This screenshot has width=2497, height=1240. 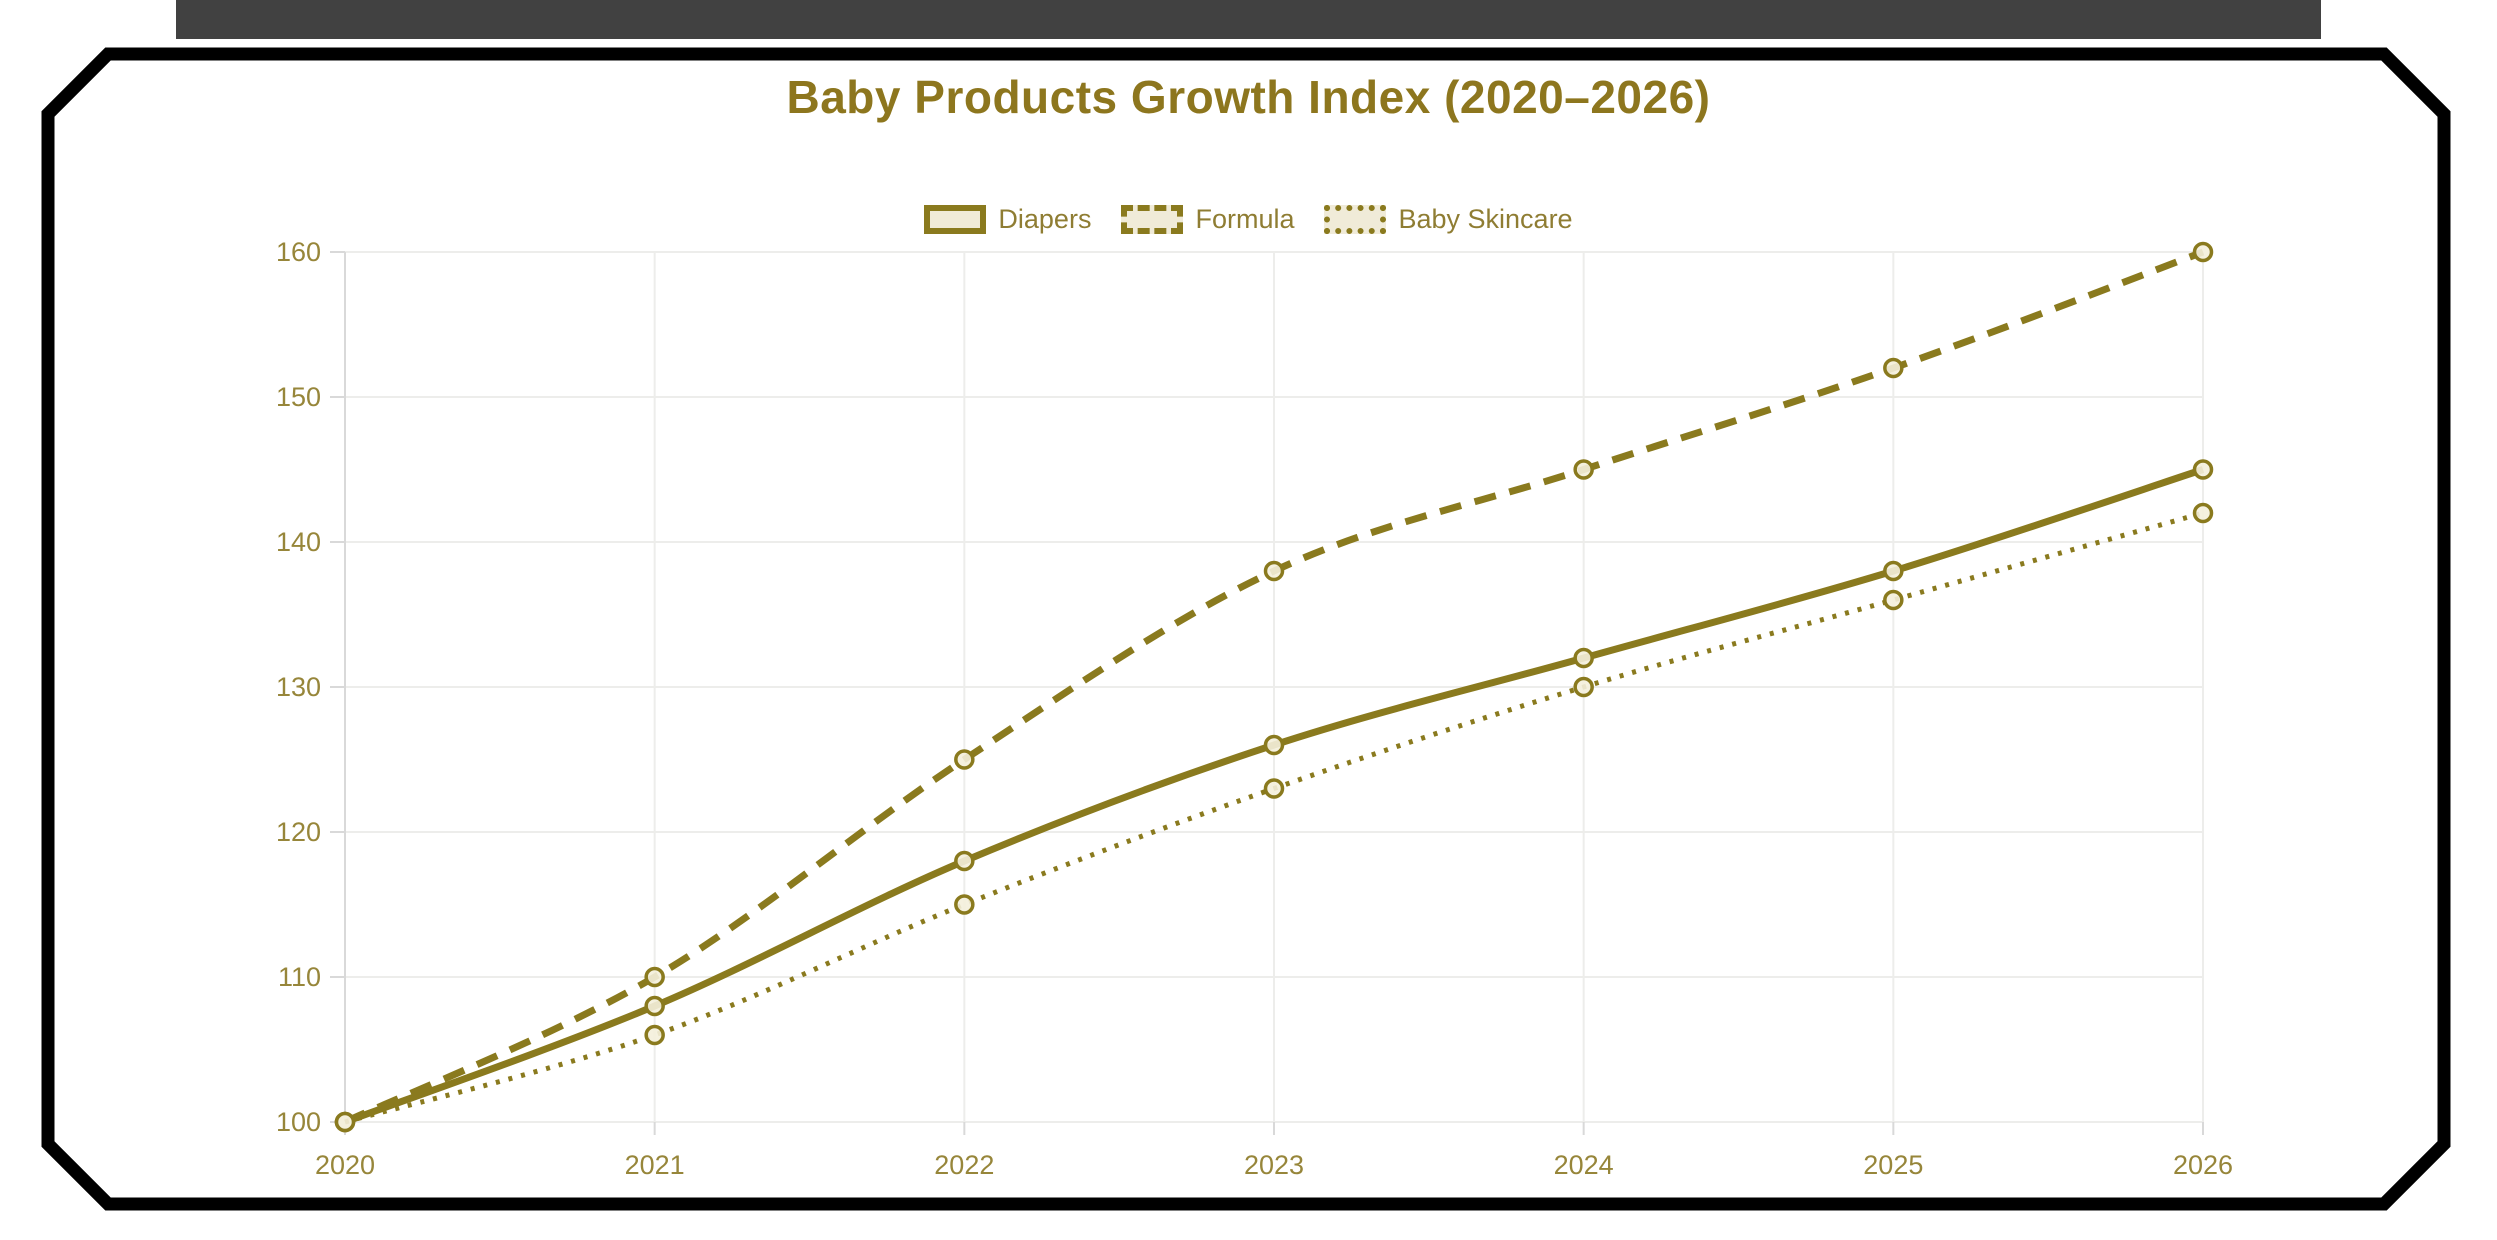 I want to click on chart-legend: Diapers Formula Baby Skincare, so click(x=1248, y=219).